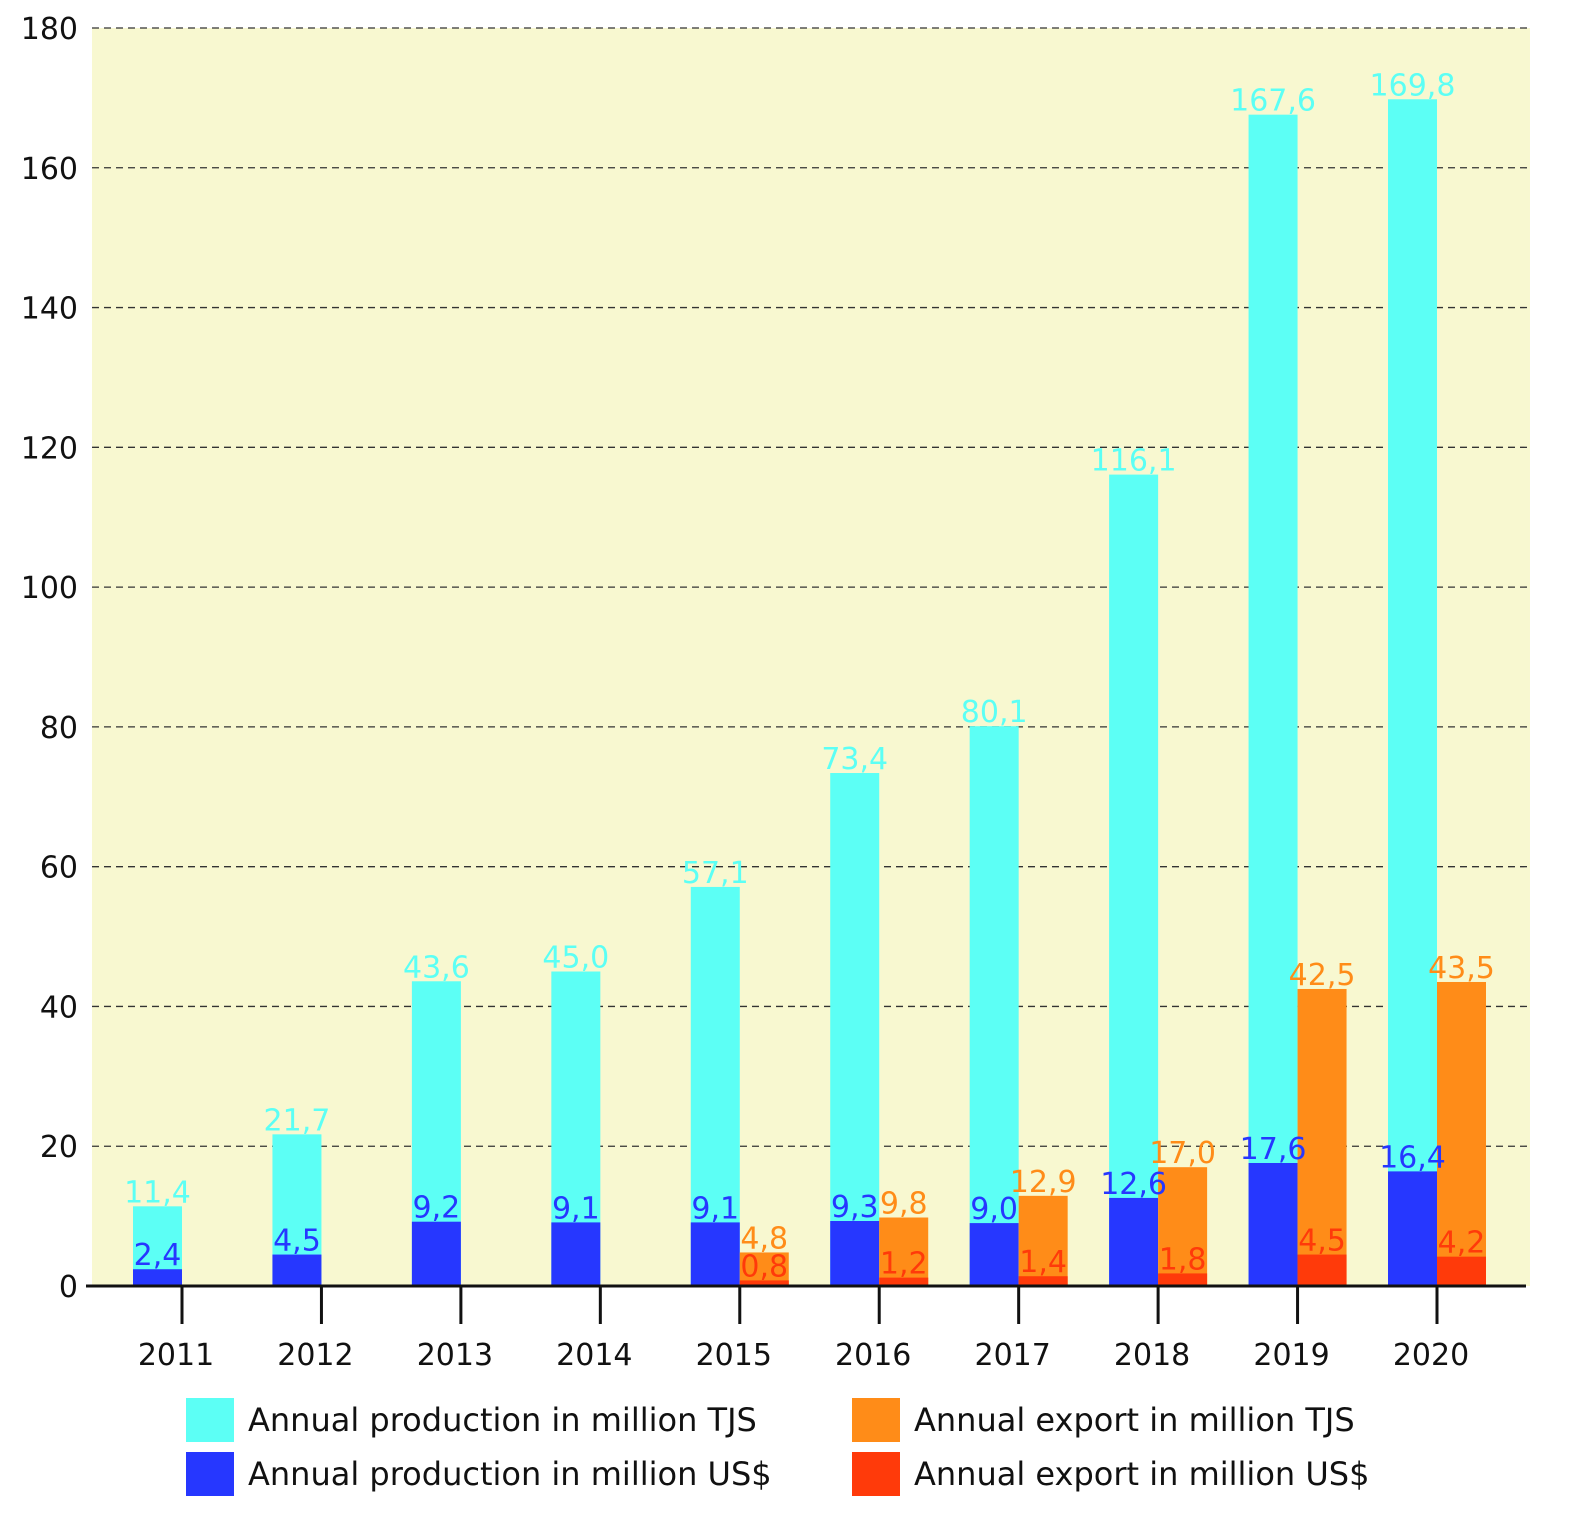 Image resolution: width=1595 pixels, height=1536 pixels. What do you see at coordinates (437, 1208) in the screenshot?
I see `data-label-annual-production-in-million-us-2013: 9,2` at bounding box center [437, 1208].